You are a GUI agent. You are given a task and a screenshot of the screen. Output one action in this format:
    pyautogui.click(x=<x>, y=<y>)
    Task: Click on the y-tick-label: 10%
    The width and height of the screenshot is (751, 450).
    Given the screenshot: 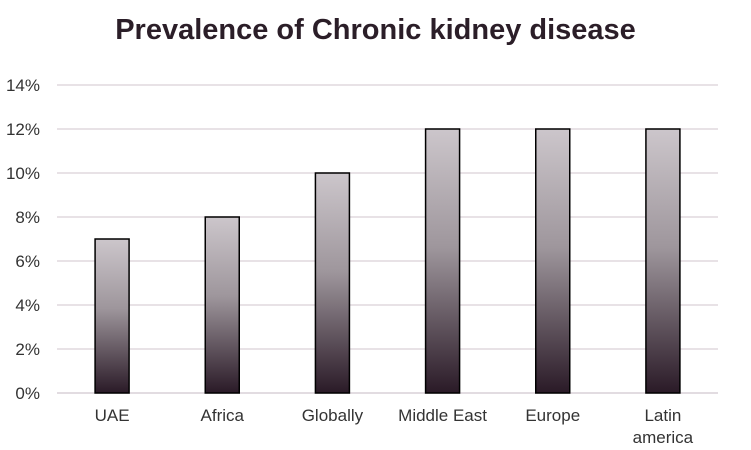 What is the action you would take?
    pyautogui.click(x=23, y=173)
    